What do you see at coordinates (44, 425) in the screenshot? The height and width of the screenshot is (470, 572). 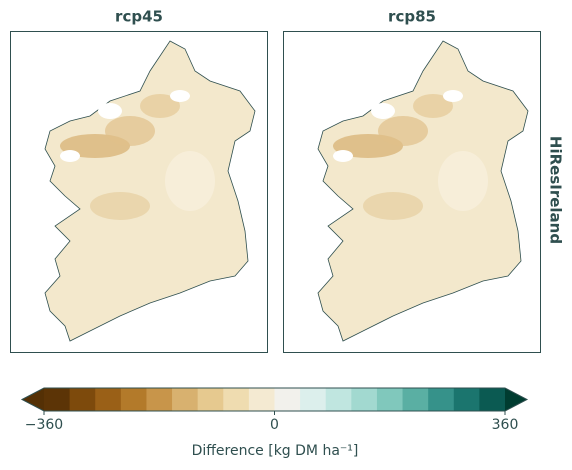 I see `colorbar-tick-label: −360` at bounding box center [44, 425].